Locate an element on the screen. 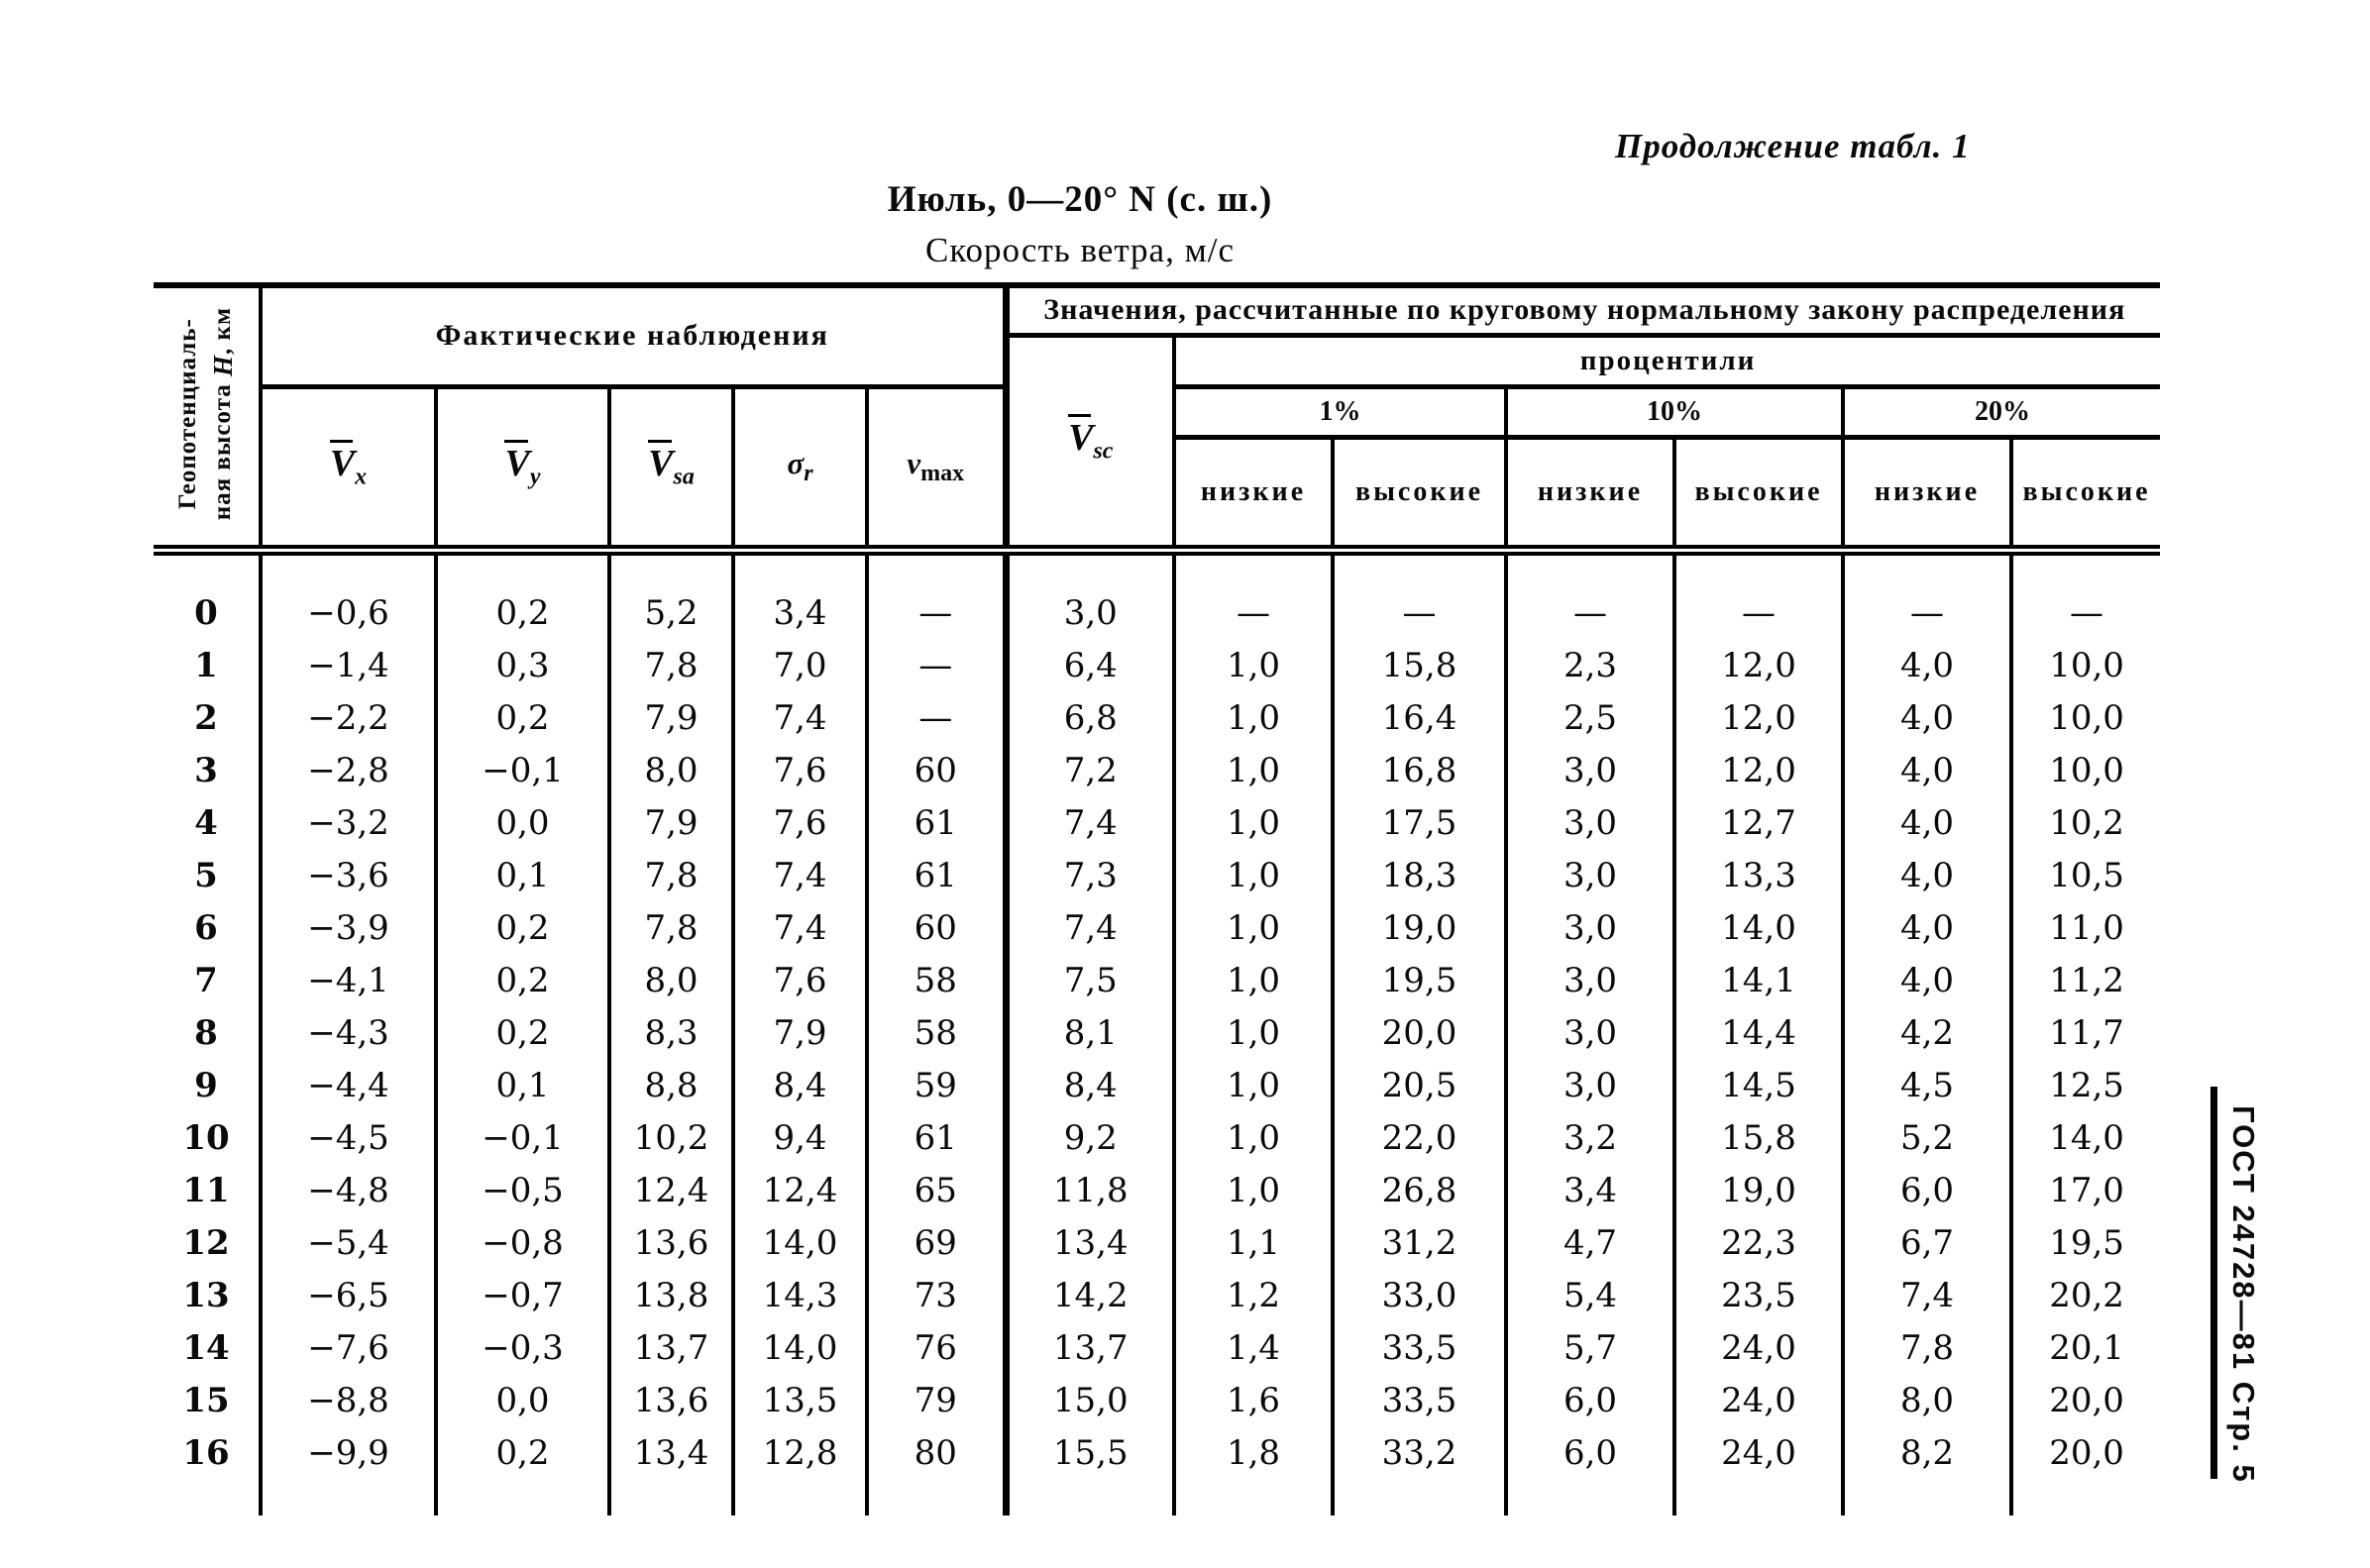 The height and width of the screenshot is (1568, 2370). cell-p1-high: 33,2 is located at coordinates (1419, 1453).